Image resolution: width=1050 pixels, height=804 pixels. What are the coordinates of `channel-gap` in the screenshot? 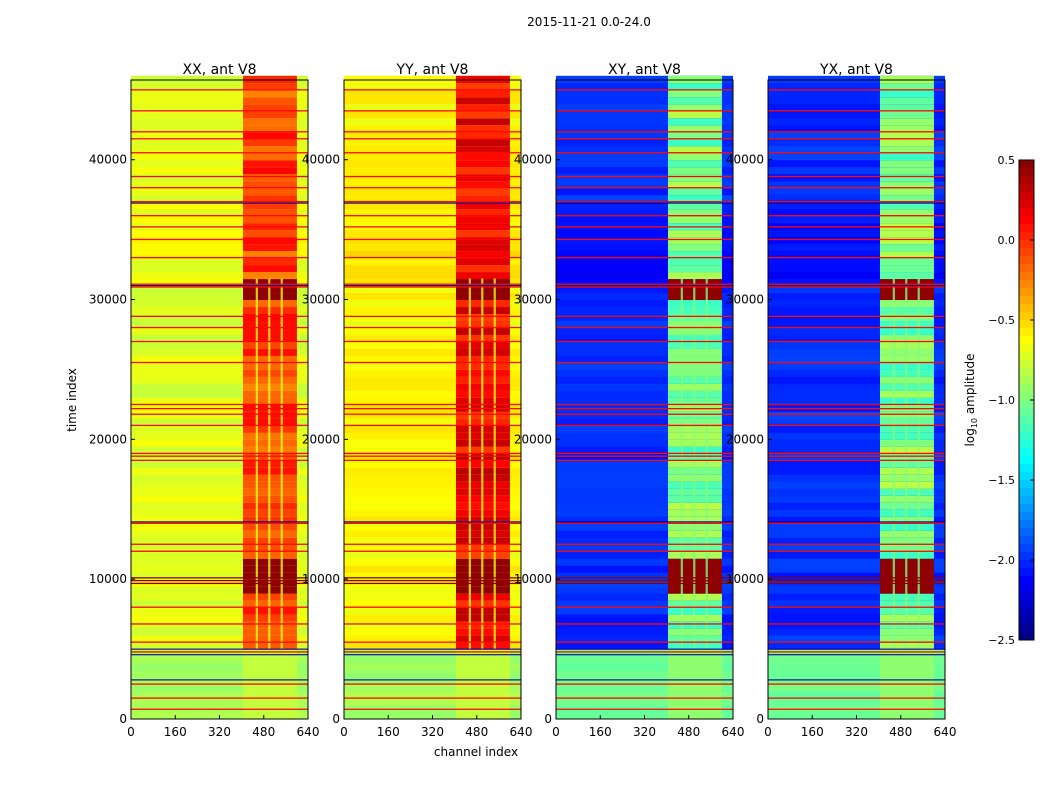 It's located at (281, 464).